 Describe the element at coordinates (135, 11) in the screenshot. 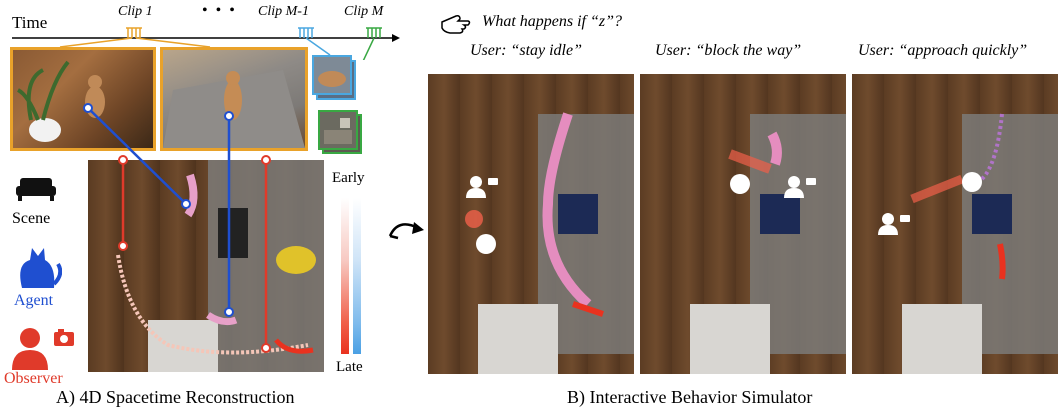

I see `clip-1-label: Clip 1` at that location.